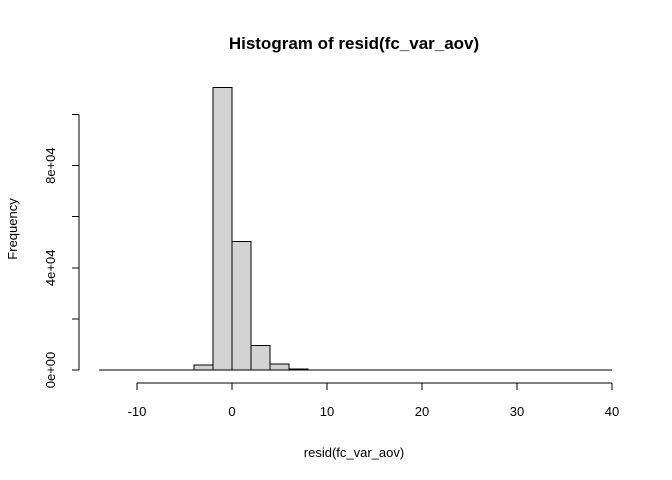  I want to click on y-tick-label-0: 0e+00, so click(50, 370).